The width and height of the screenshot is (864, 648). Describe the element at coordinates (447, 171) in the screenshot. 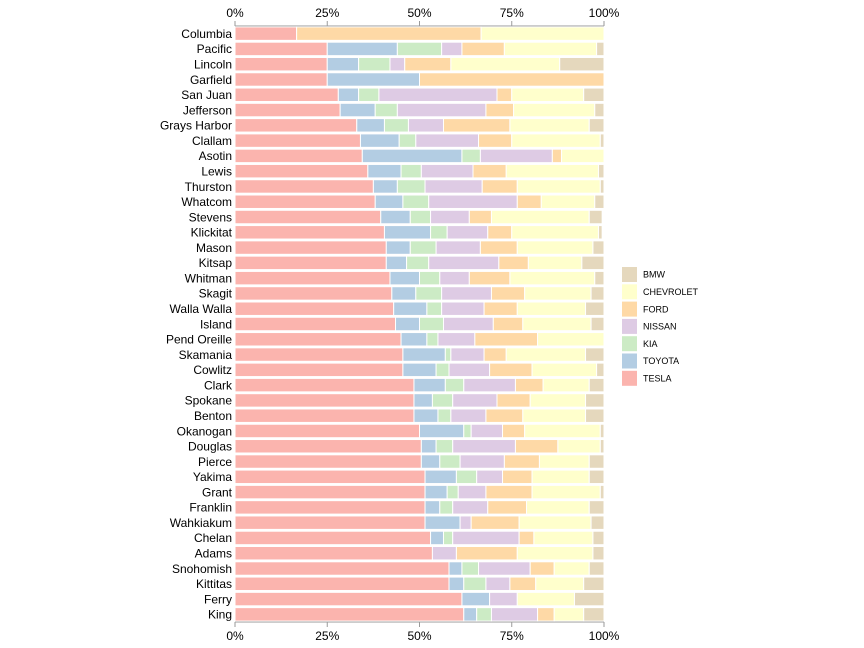

I see `bar-segment-nissan-lewis` at that location.